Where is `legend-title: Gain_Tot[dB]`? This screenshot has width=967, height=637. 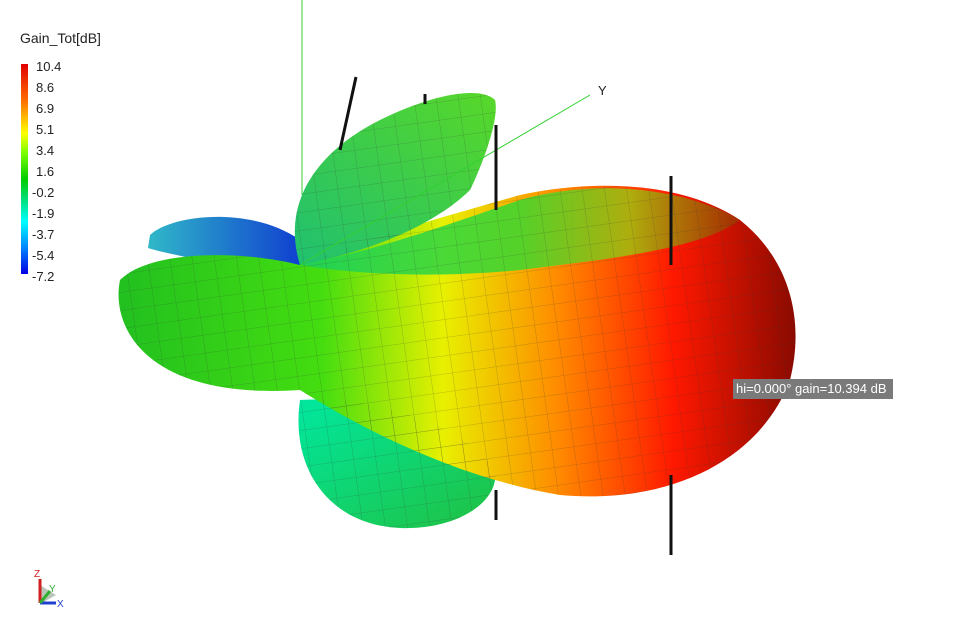 legend-title: Gain_Tot[dB] is located at coordinates (60, 38).